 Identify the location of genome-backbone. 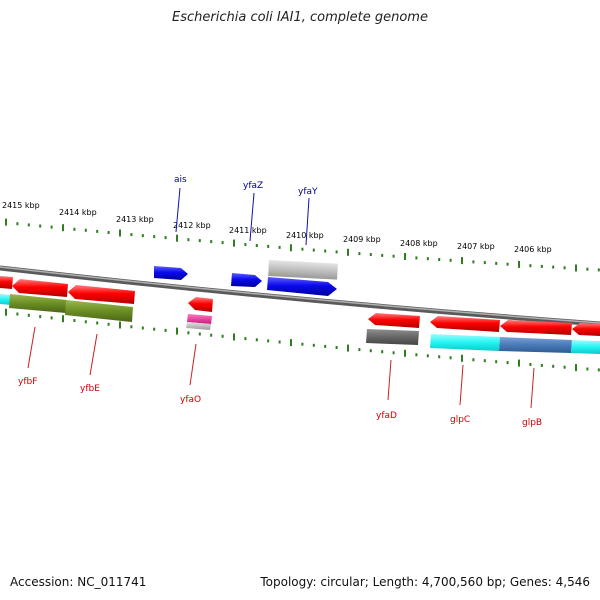
(300, 296).